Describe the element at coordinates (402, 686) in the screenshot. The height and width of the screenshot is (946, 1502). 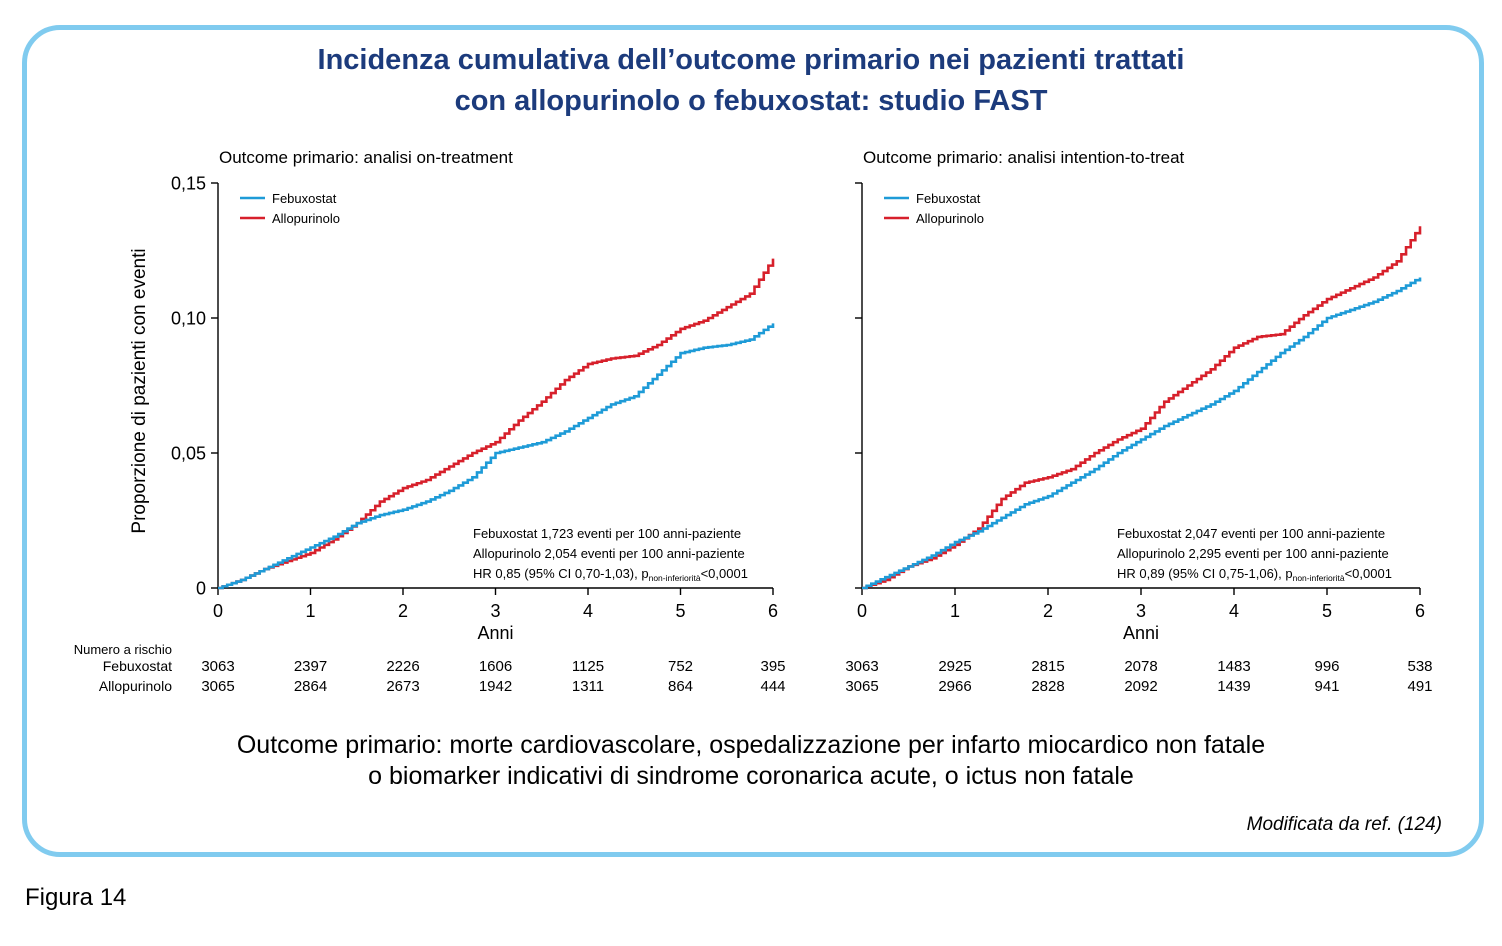
I see `at-risk-value: 2673` at that location.